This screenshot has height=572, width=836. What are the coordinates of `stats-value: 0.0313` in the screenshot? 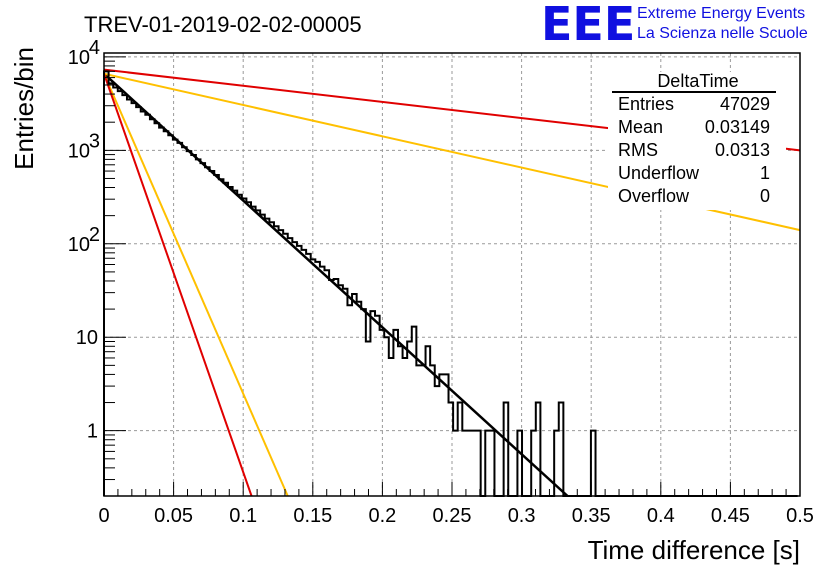 It's located at (742, 150).